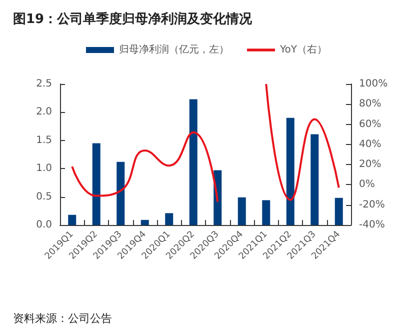  What do you see at coordinates (303, 50) in the screenshot?
I see `legend-label: YoY（右）` at bounding box center [303, 50].